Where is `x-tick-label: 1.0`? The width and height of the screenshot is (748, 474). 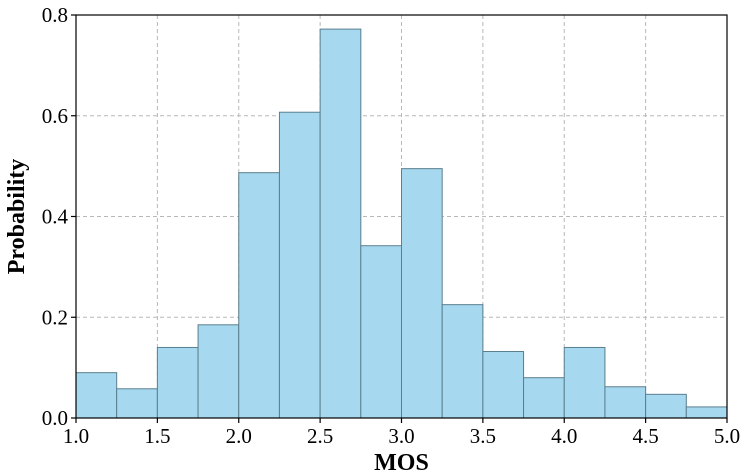 x-tick-label: 1.0 is located at coordinates (76, 436).